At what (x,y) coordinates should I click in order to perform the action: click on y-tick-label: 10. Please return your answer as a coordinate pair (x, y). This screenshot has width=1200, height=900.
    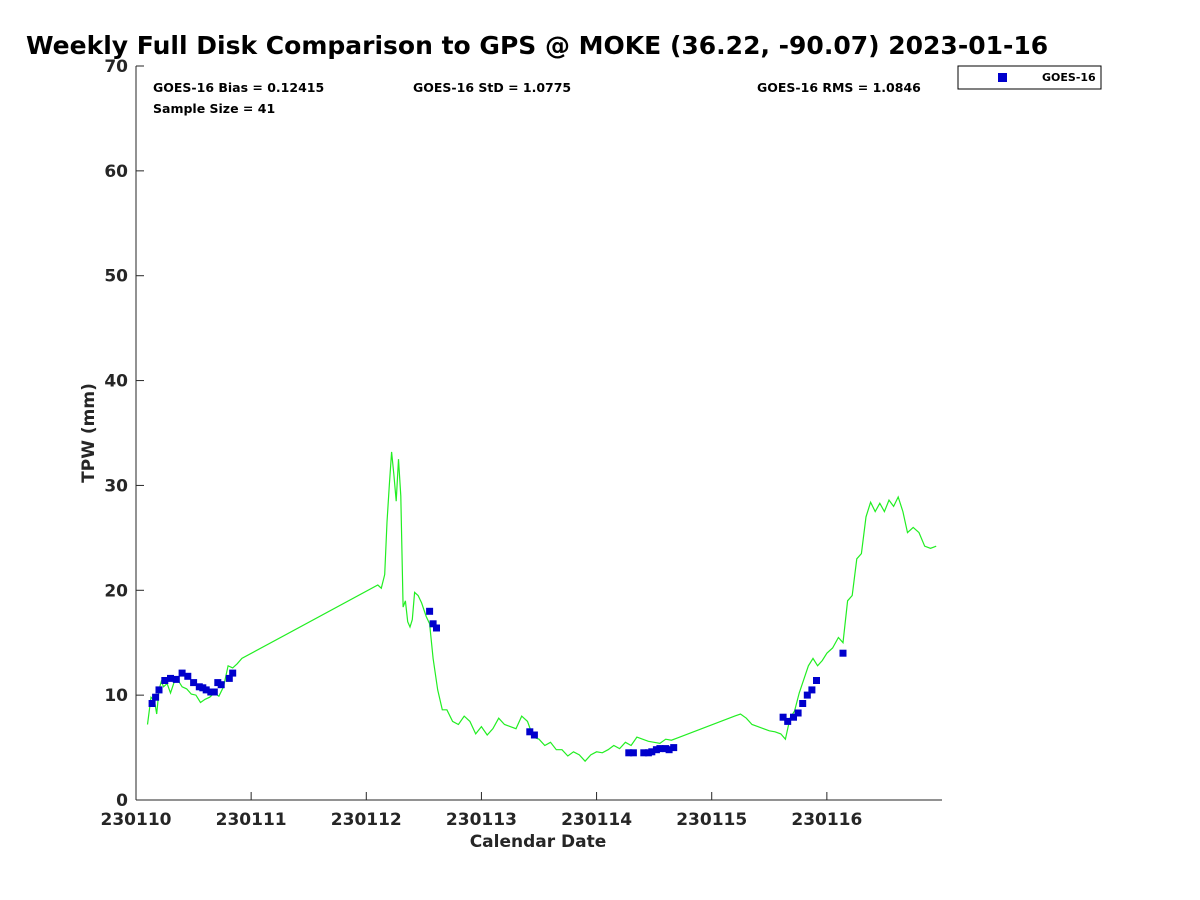
    Looking at the image, I should click on (116, 696).